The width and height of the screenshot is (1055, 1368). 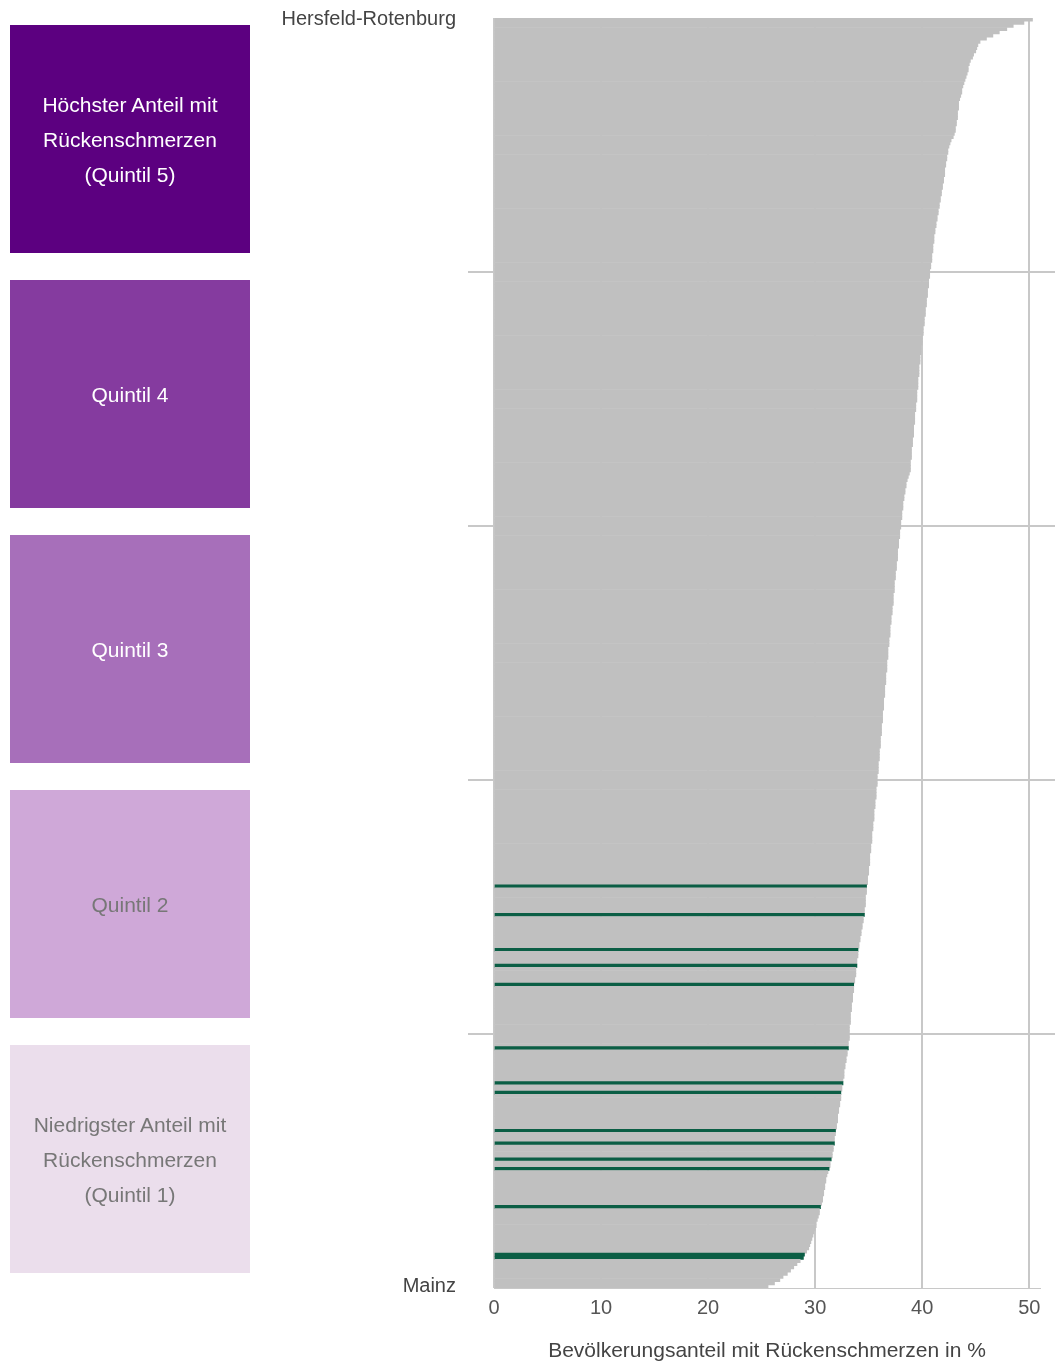 I want to click on x-tick-label: 40, so click(x=922, y=1306).